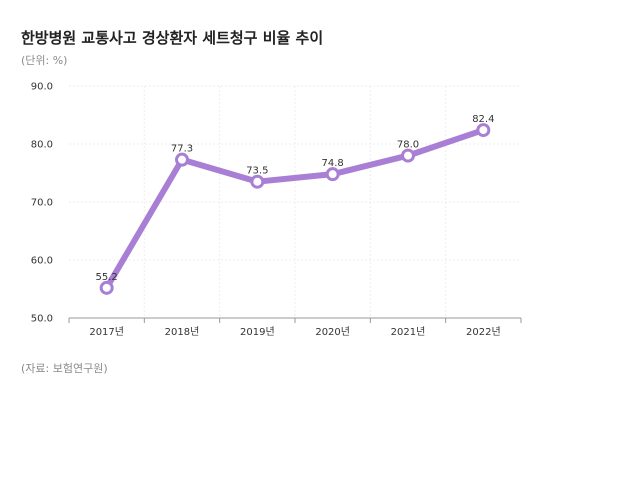  Describe the element at coordinates (408, 145) in the screenshot. I see `data-label: 78.0` at that location.